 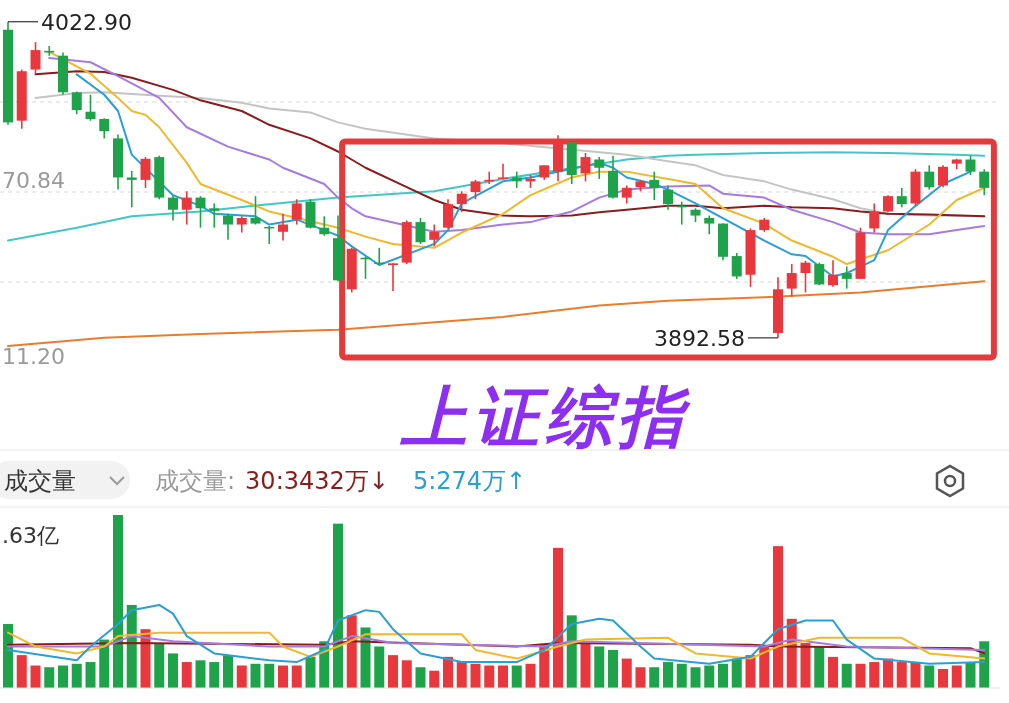 I want to click on annotation: 70.84, so click(x=33, y=180).